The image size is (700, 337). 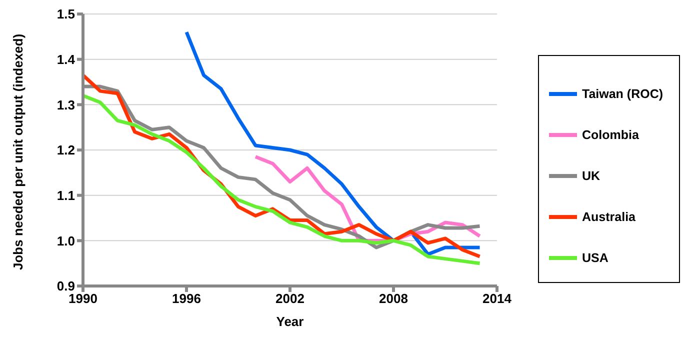 I want to click on x-tick-label: 2008, so click(x=393, y=298).